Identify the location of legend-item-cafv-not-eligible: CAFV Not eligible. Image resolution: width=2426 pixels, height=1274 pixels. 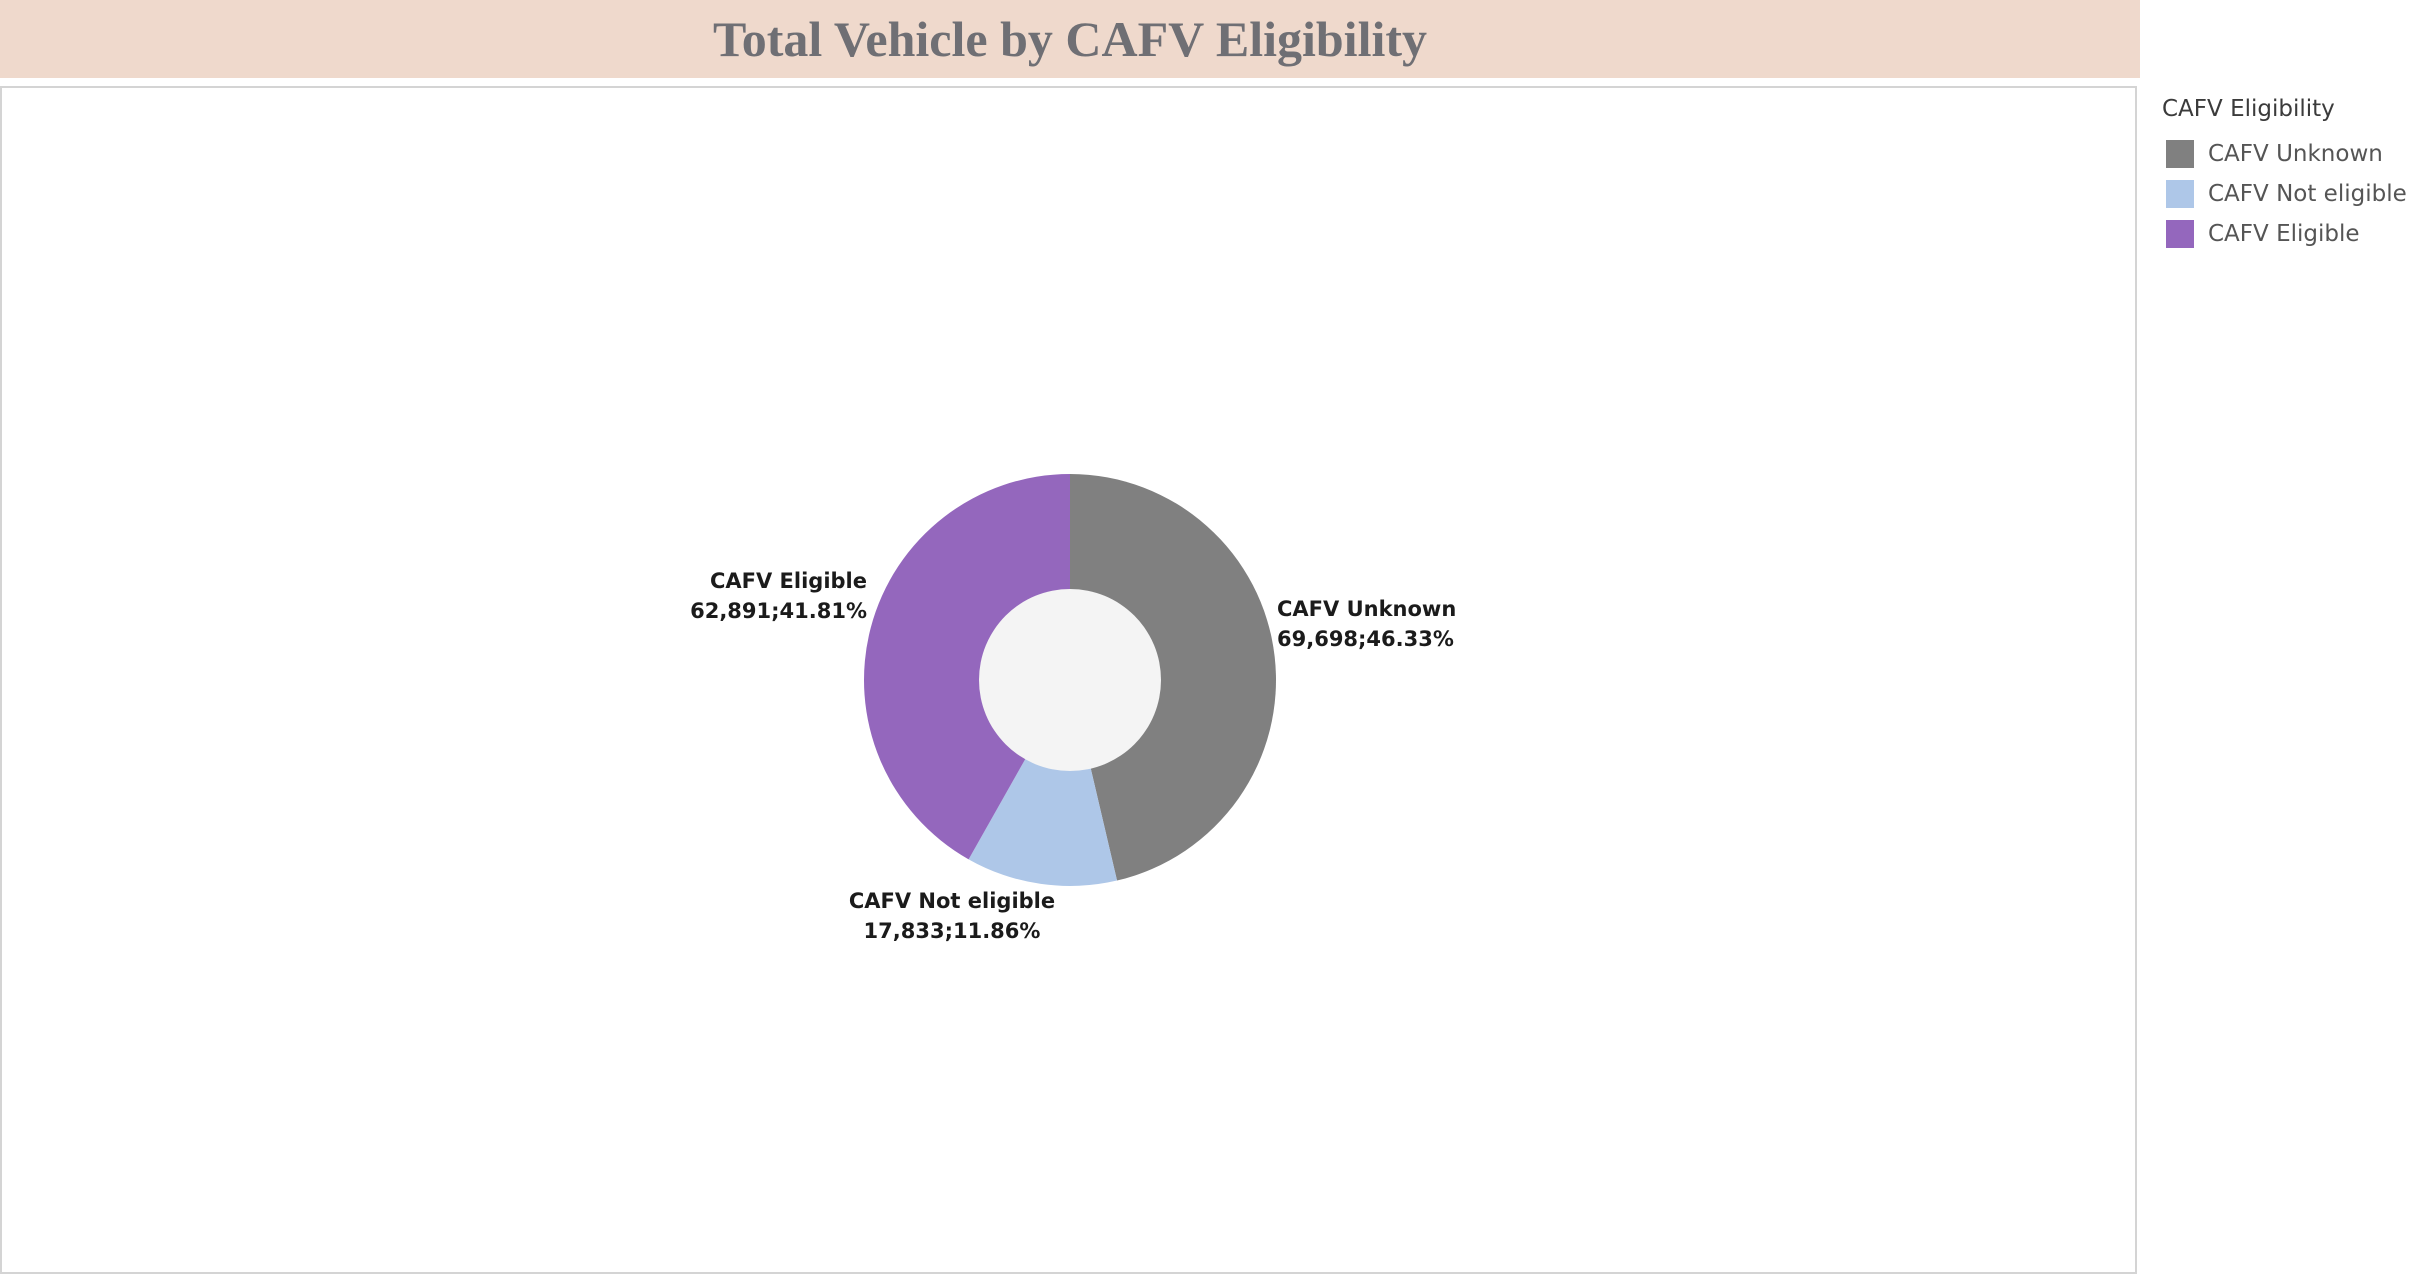
(2284, 194).